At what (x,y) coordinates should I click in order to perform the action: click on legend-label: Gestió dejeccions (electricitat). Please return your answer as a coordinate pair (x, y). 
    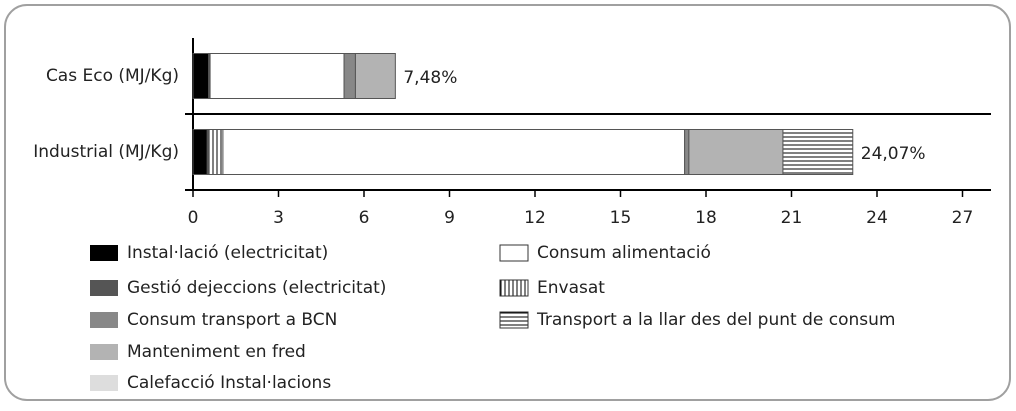
    Looking at the image, I should click on (256, 288).